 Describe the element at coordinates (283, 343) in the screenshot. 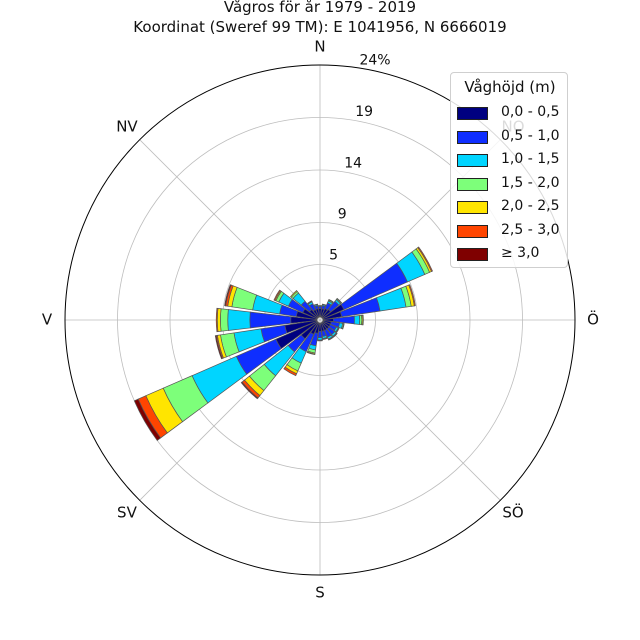

I see `rose-bars` at that location.